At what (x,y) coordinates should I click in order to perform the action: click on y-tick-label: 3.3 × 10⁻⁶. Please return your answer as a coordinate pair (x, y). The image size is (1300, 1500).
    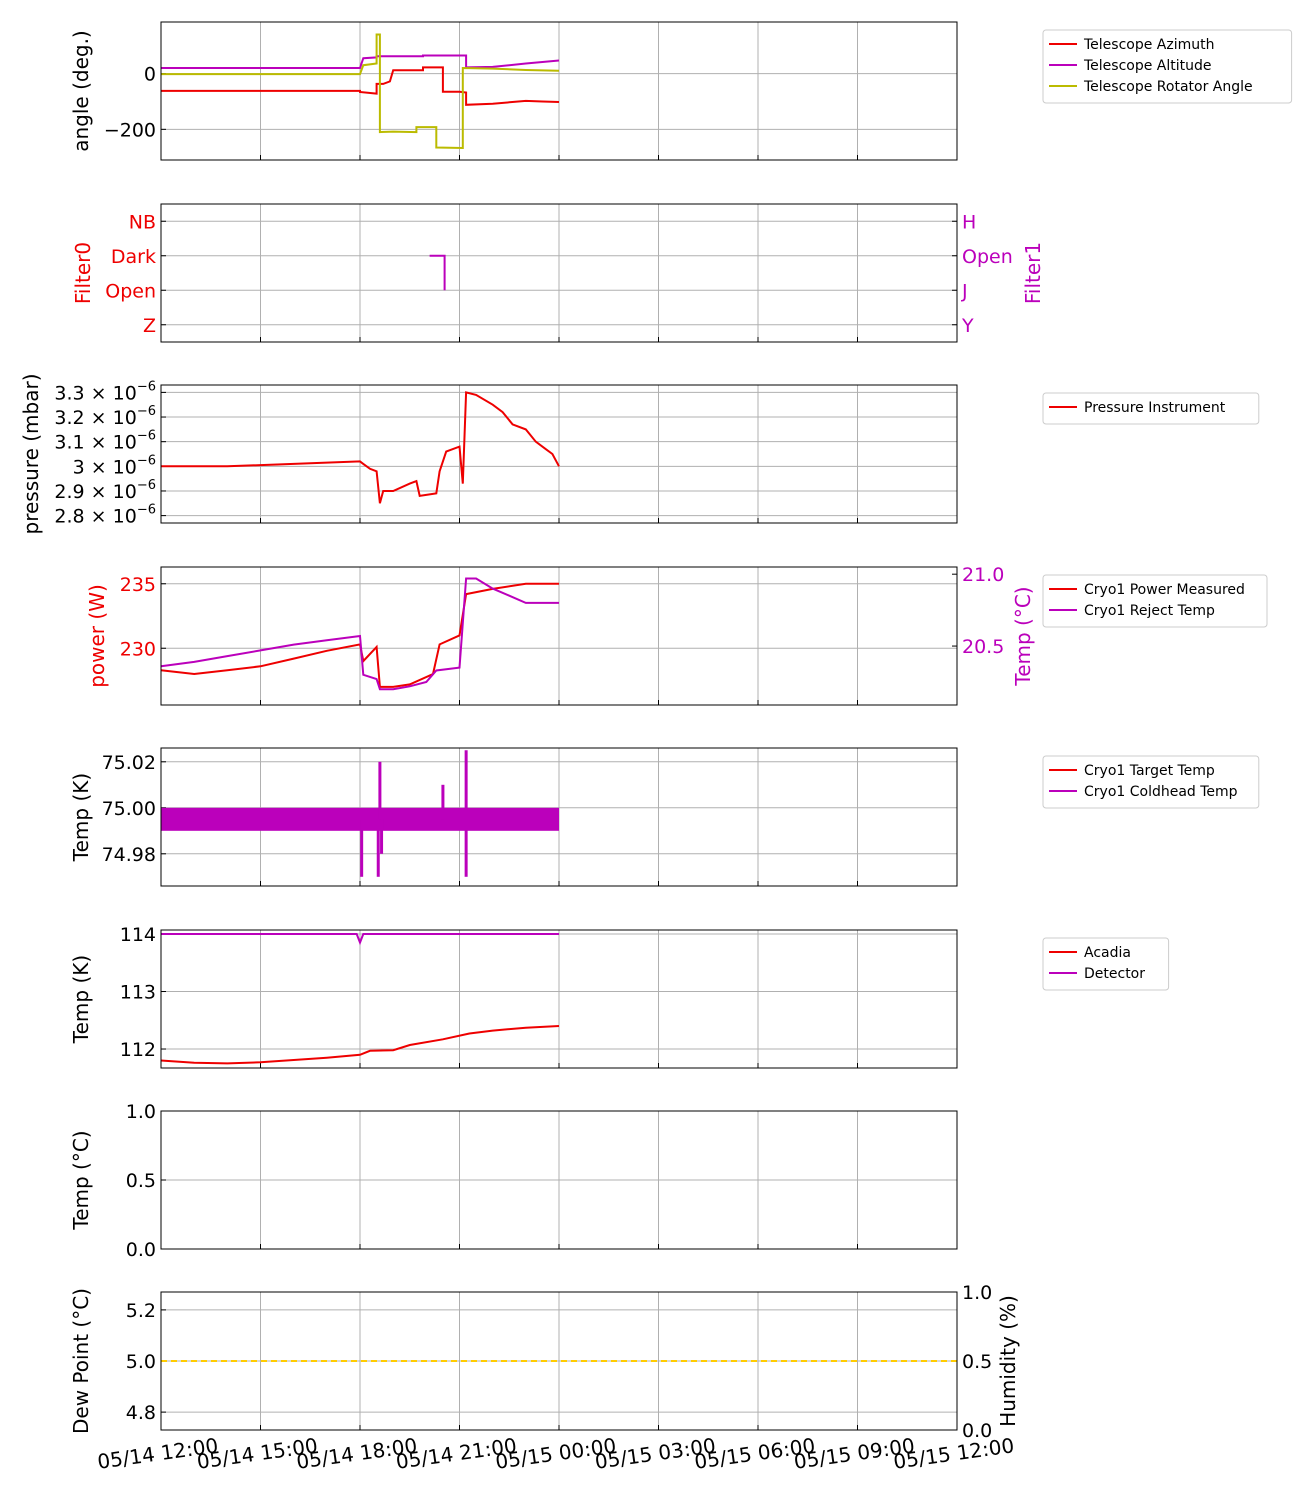
    Looking at the image, I should click on (105, 391).